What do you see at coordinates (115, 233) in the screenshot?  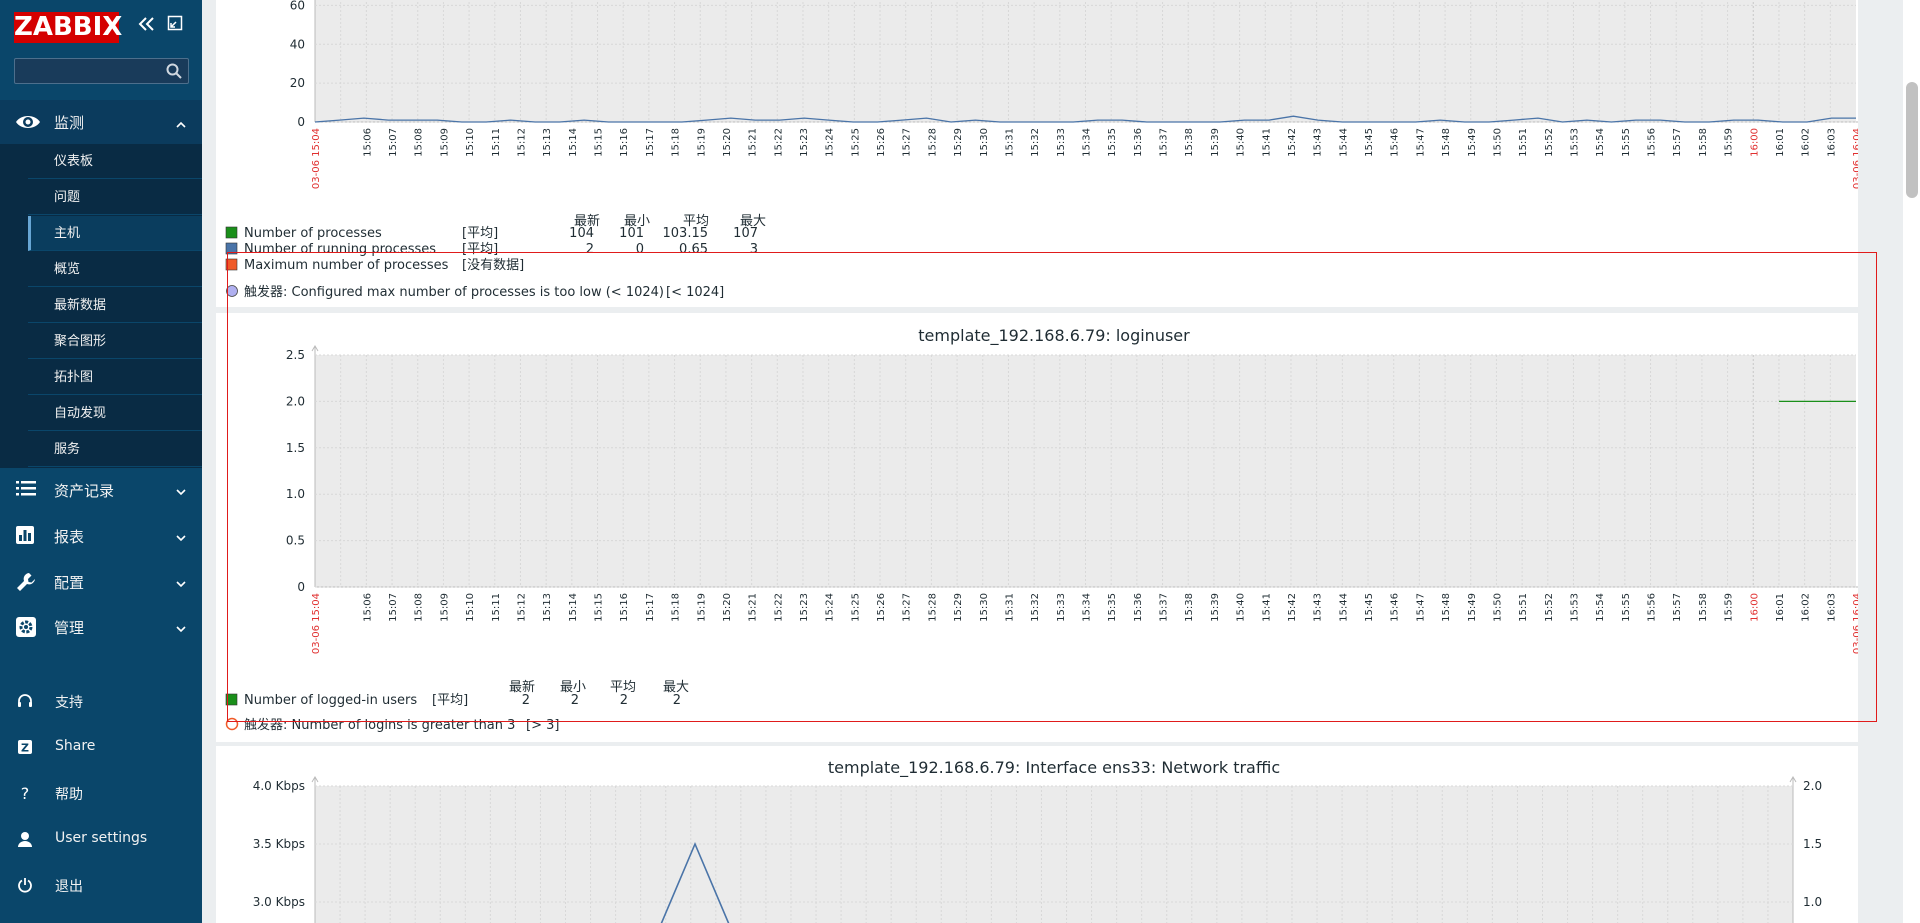 I see `submenu-item-2: 主机` at bounding box center [115, 233].